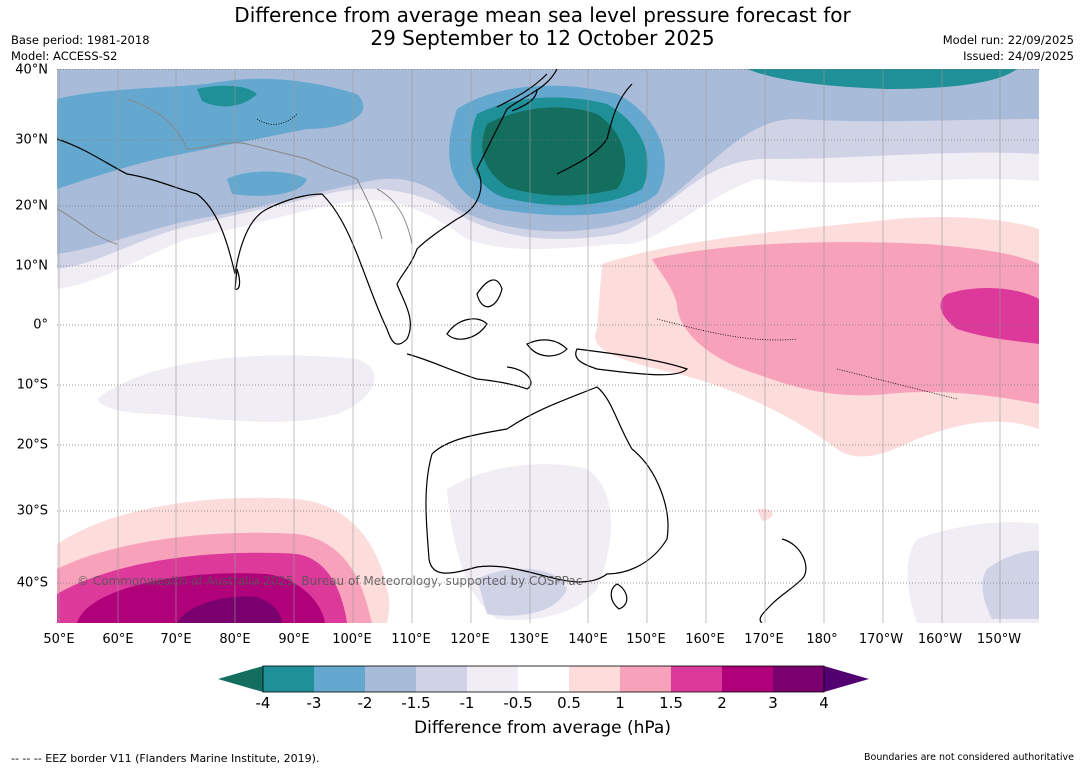  What do you see at coordinates (365, 703) in the screenshot?
I see `colorbar-tick: -2` at bounding box center [365, 703].